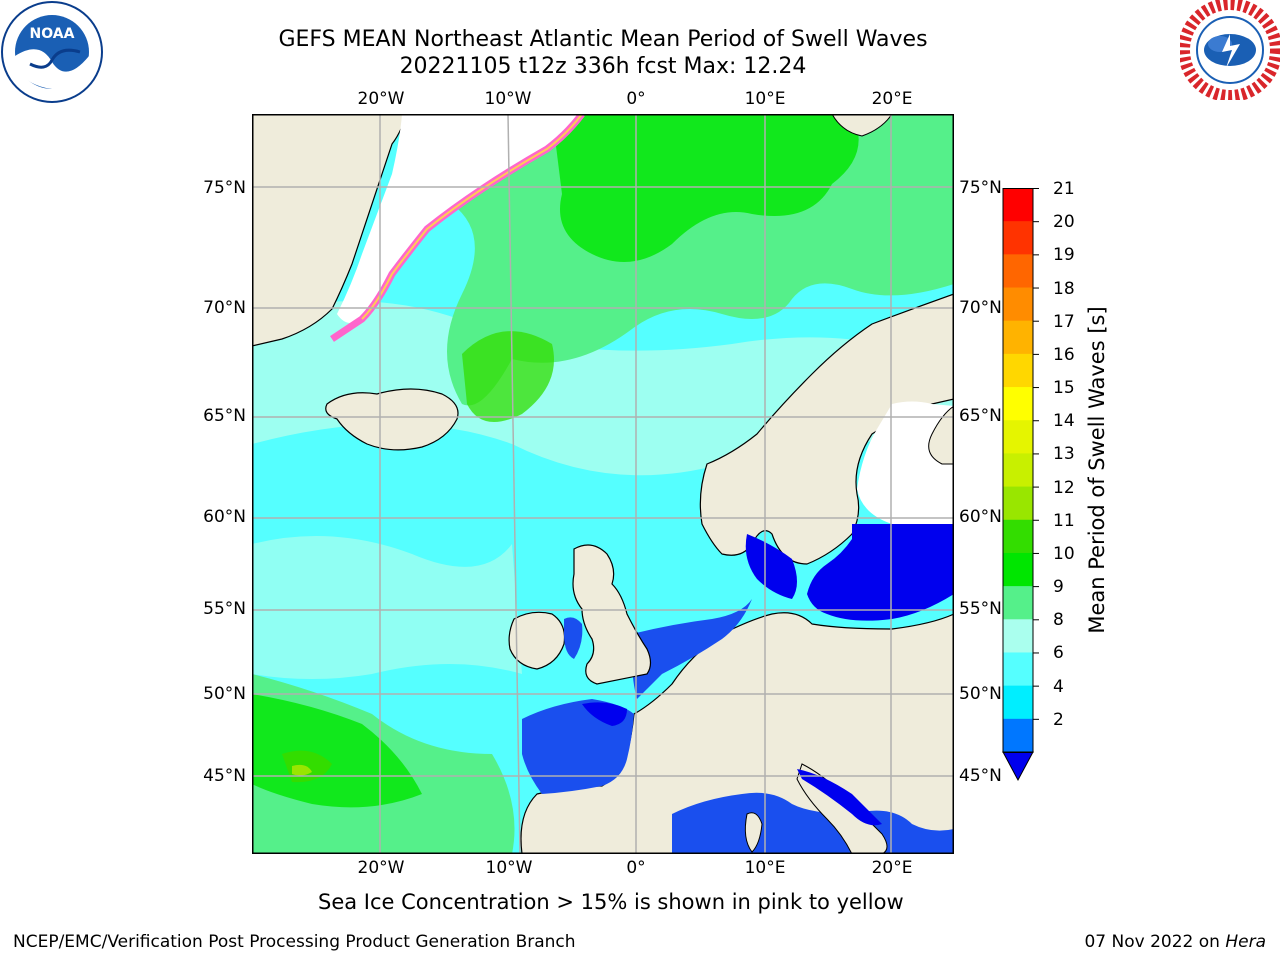 The height and width of the screenshot is (960, 1280). I want to click on sea-ice-edge-inner, so click(472, 217).